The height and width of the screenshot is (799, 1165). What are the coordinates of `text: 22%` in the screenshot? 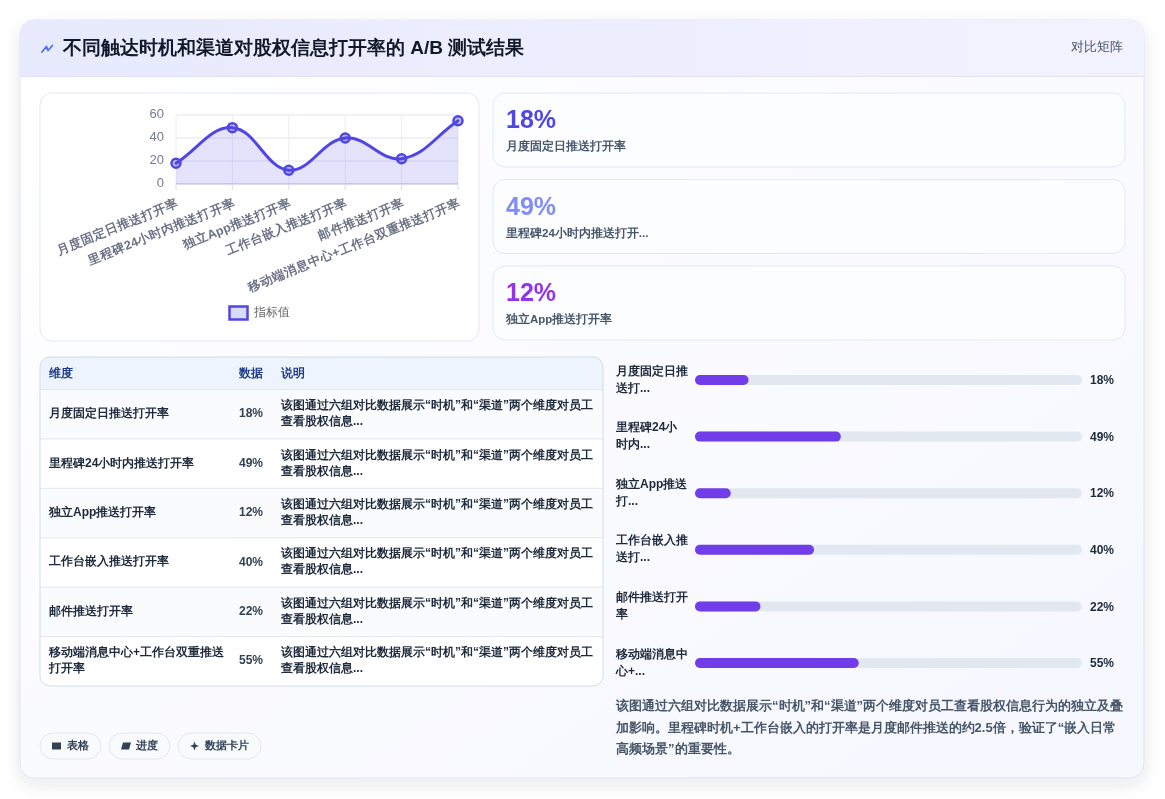 It's located at (251, 611).